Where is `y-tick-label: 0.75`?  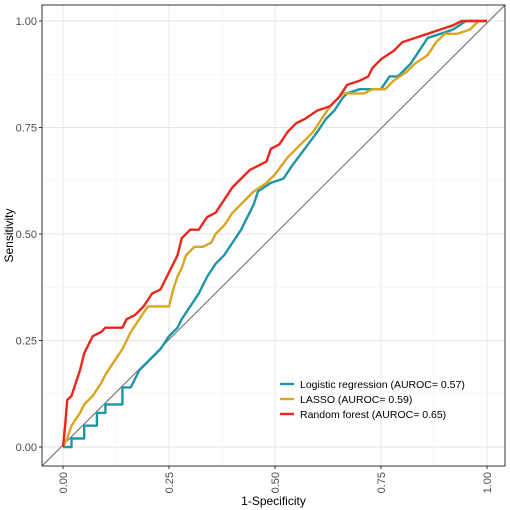 y-tick-label: 0.75 is located at coordinates (26, 129).